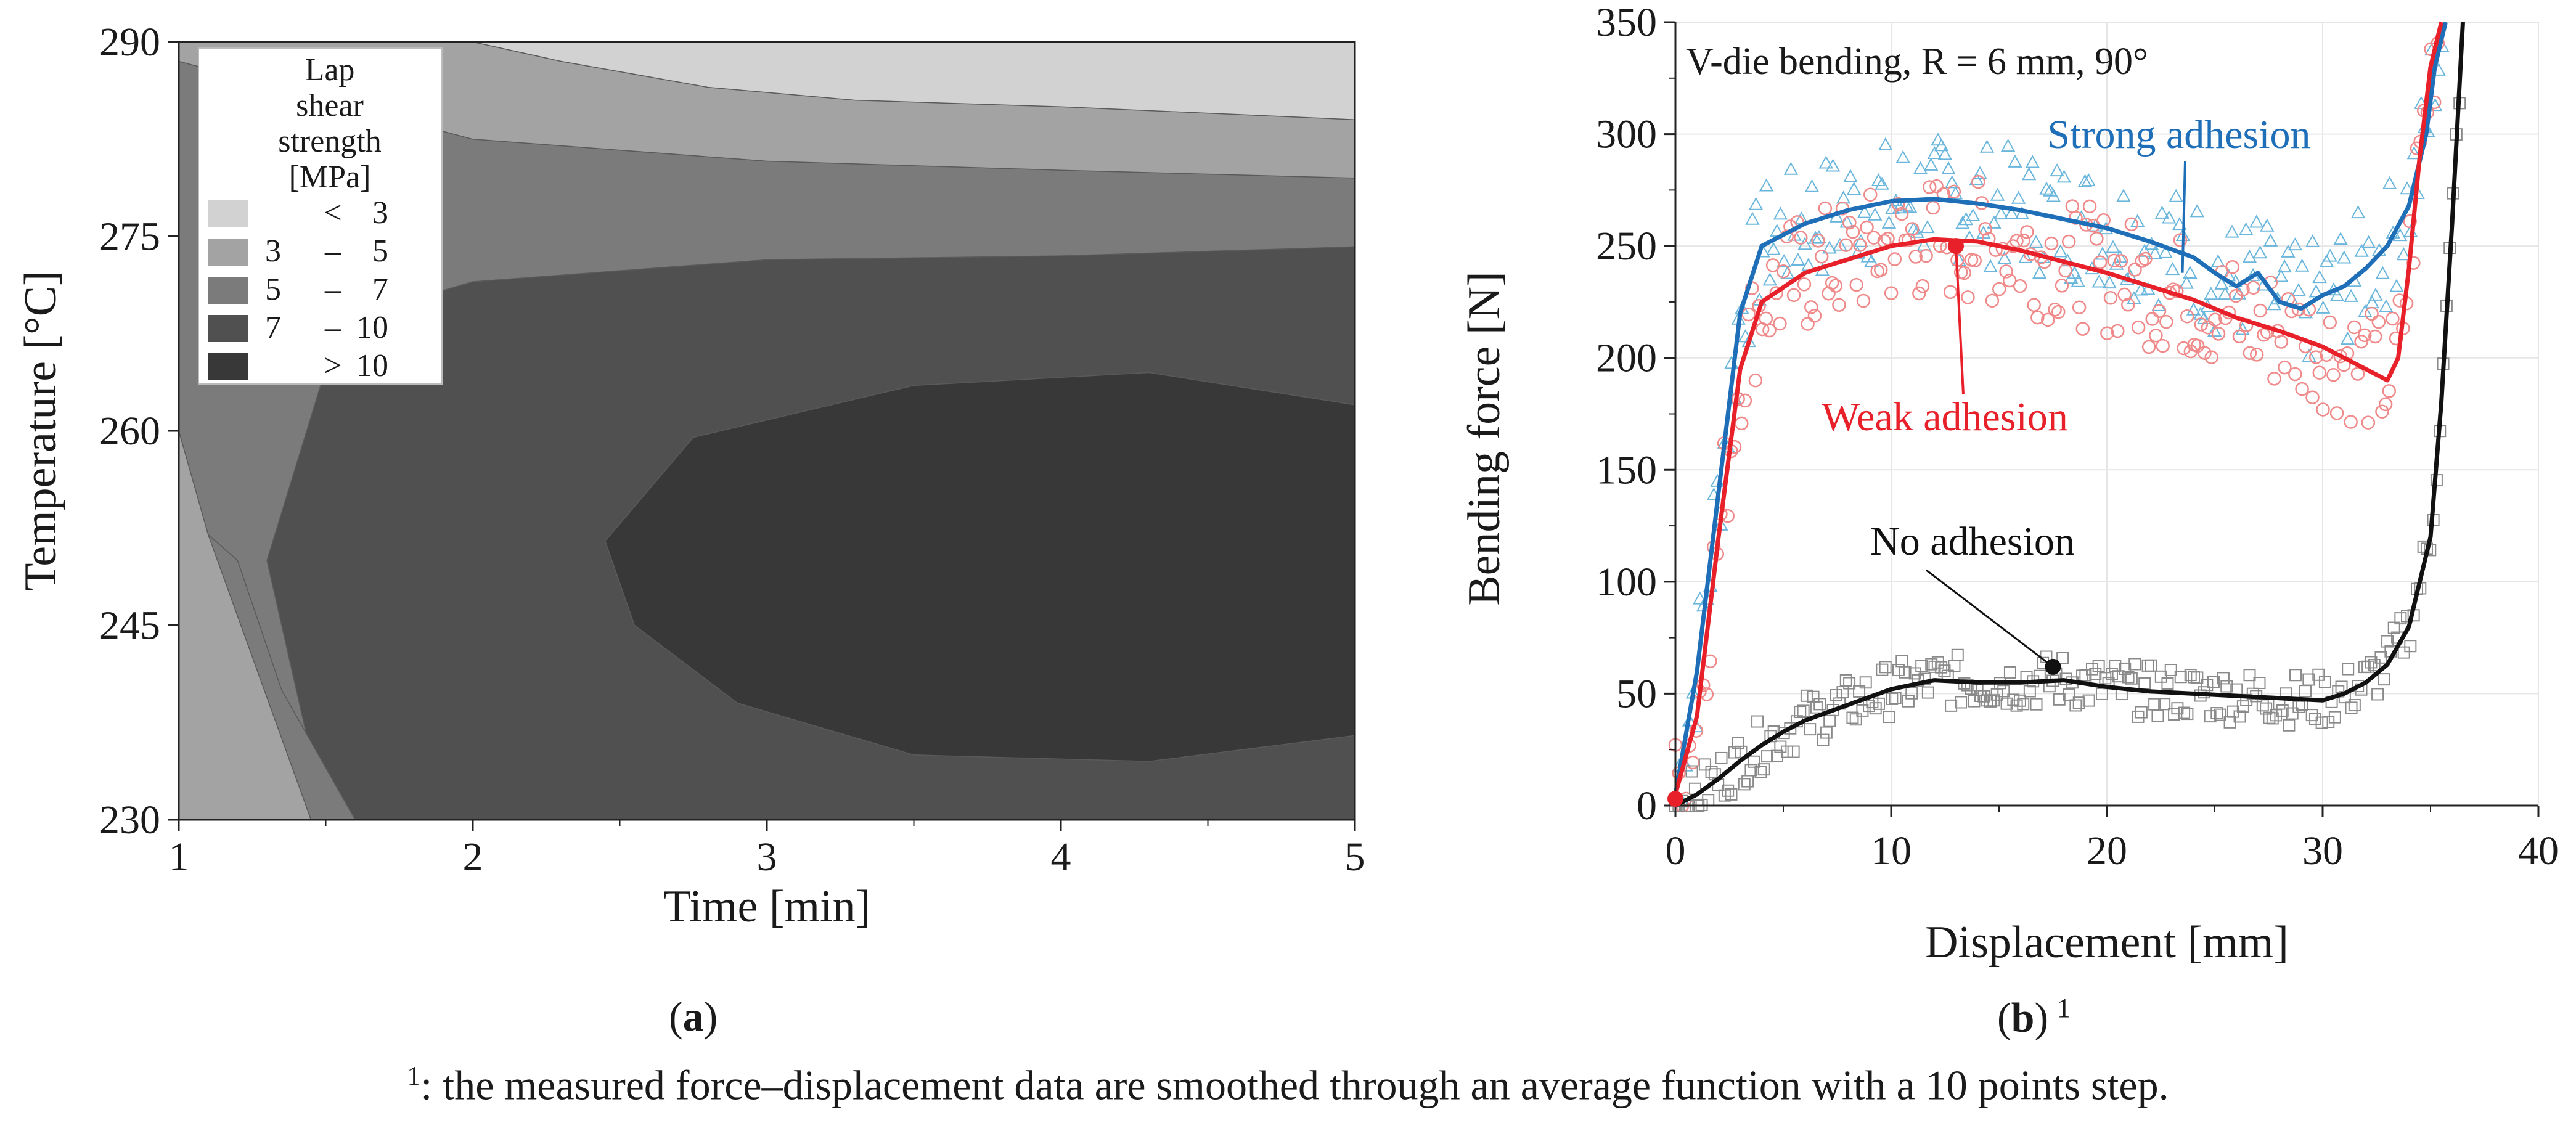  What do you see at coordinates (767, 857) in the screenshot?
I see `x-tick-label: 3` at bounding box center [767, 857].